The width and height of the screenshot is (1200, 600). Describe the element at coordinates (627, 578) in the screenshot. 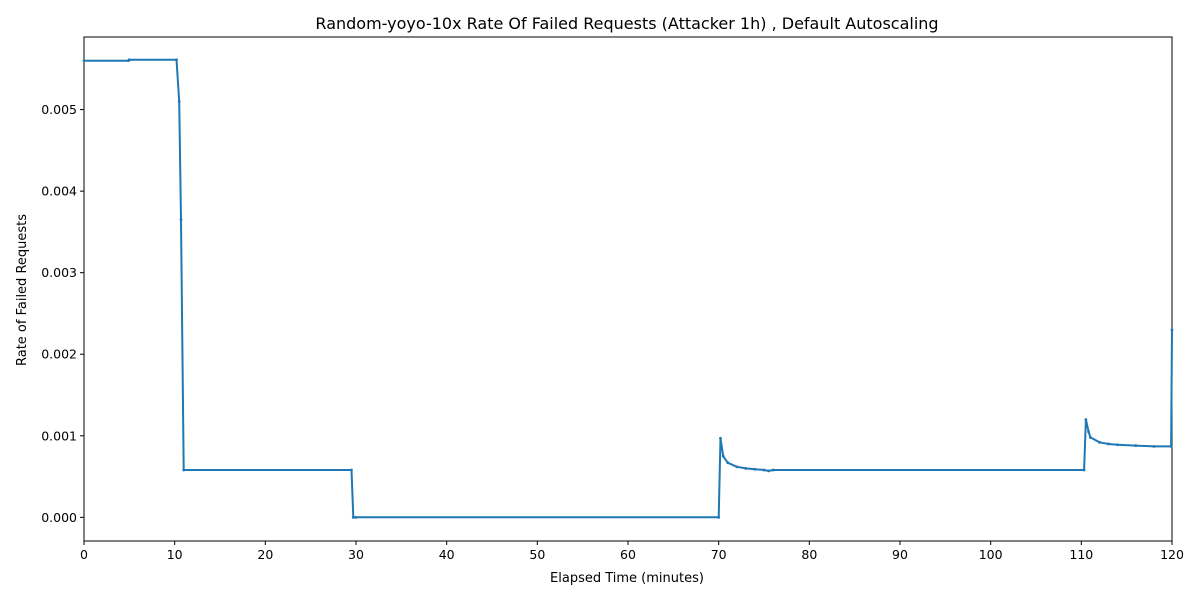

I see `x-axis-label: Elapsed Time (minutes)` at that location.